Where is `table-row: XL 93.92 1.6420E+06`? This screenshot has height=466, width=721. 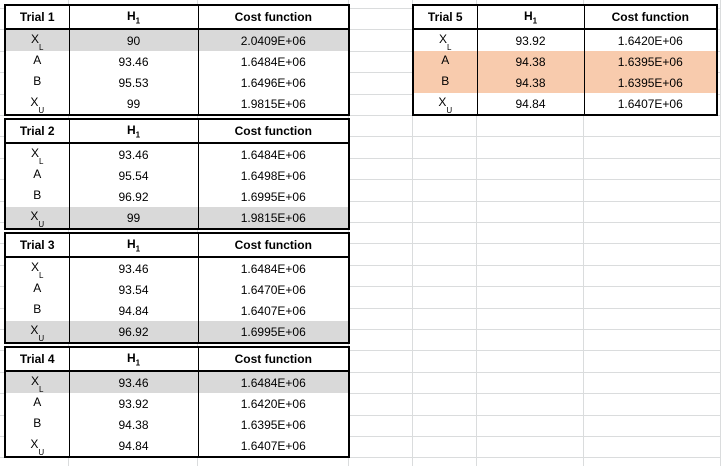
table-row: XL 93.92 1.6420E+06 is located at coordinates (565, 40).